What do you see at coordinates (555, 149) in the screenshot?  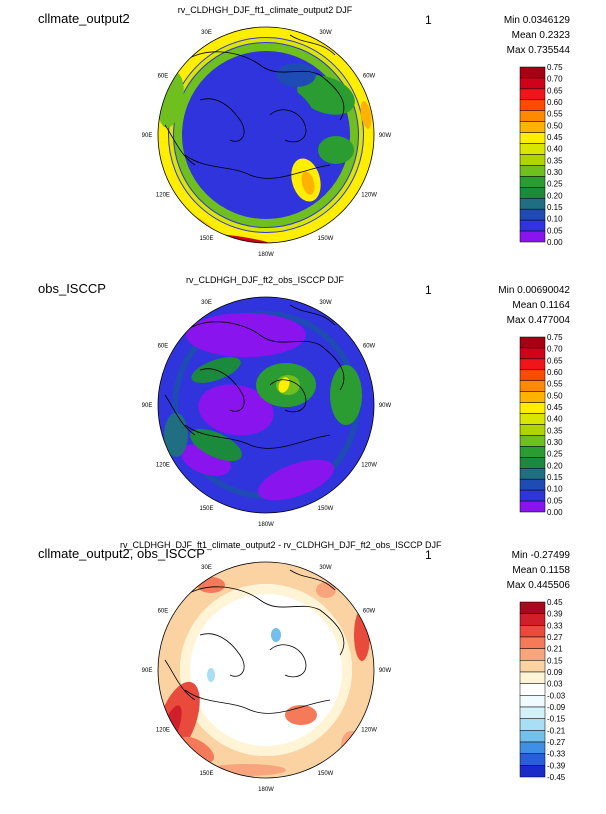 I see `colorbar-label: 0.40` at bounding box center [555, 149].